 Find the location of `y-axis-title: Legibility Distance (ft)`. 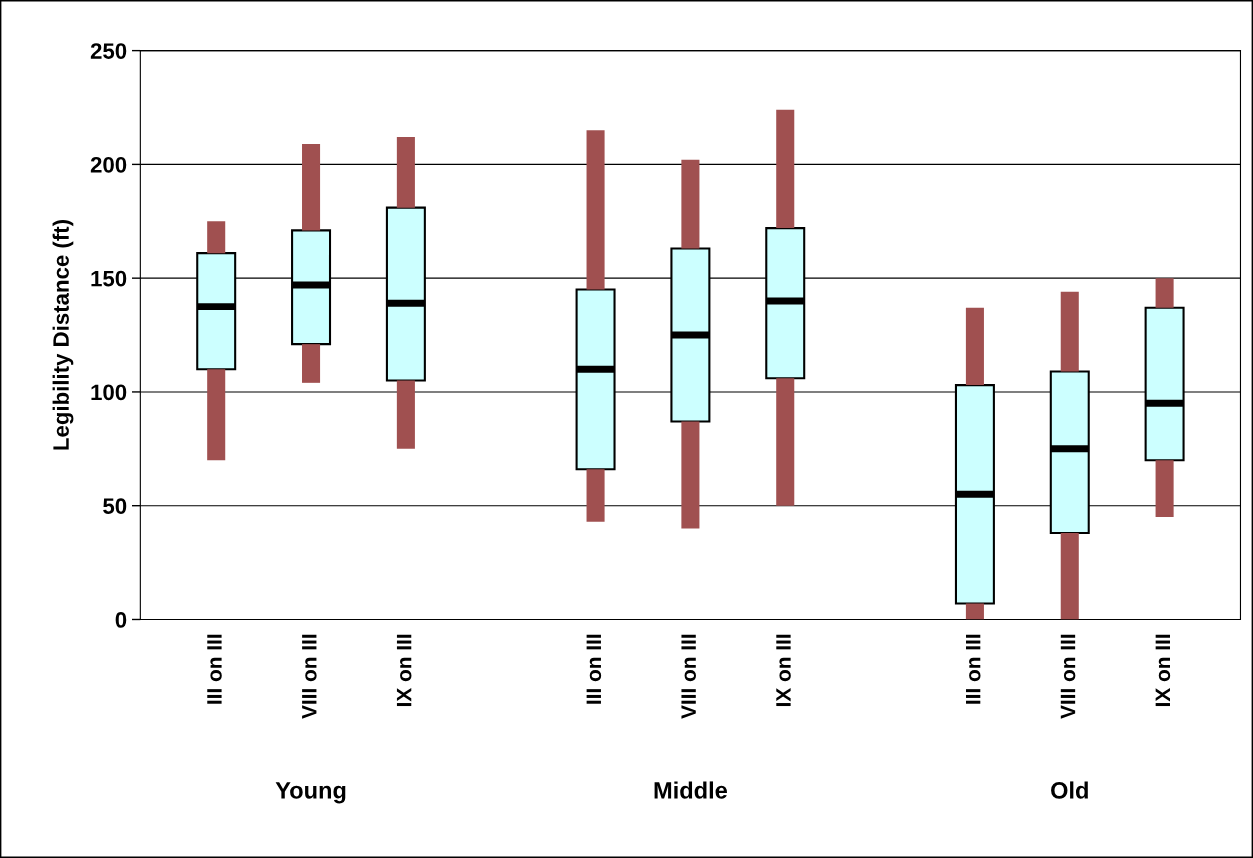

y-axis-title: Legibility Distance (ft) is located at coordinates (63, 335).